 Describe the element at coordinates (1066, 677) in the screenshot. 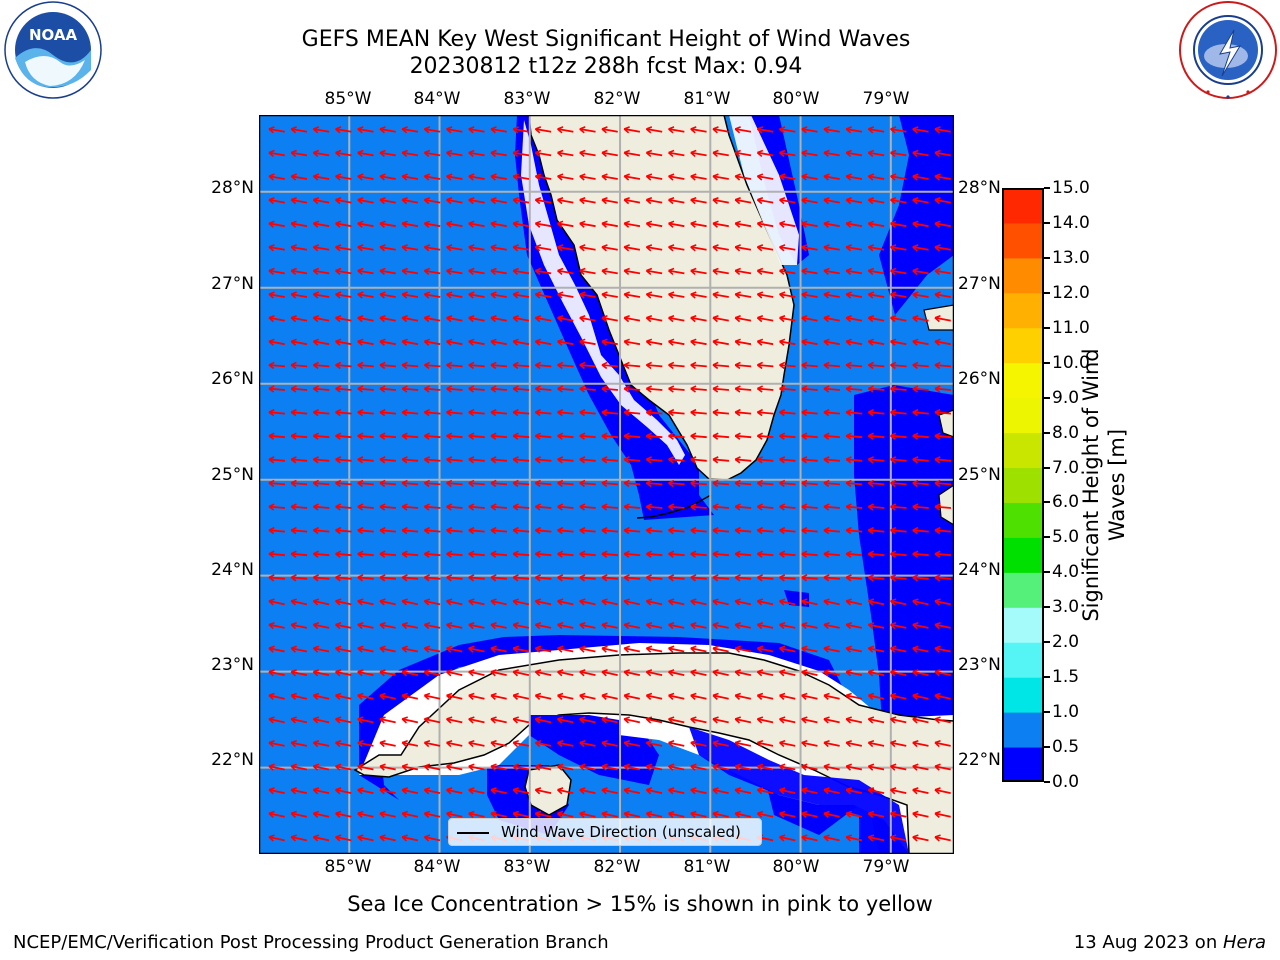

I see `colorbar-tick-label: 1.5` at that location.